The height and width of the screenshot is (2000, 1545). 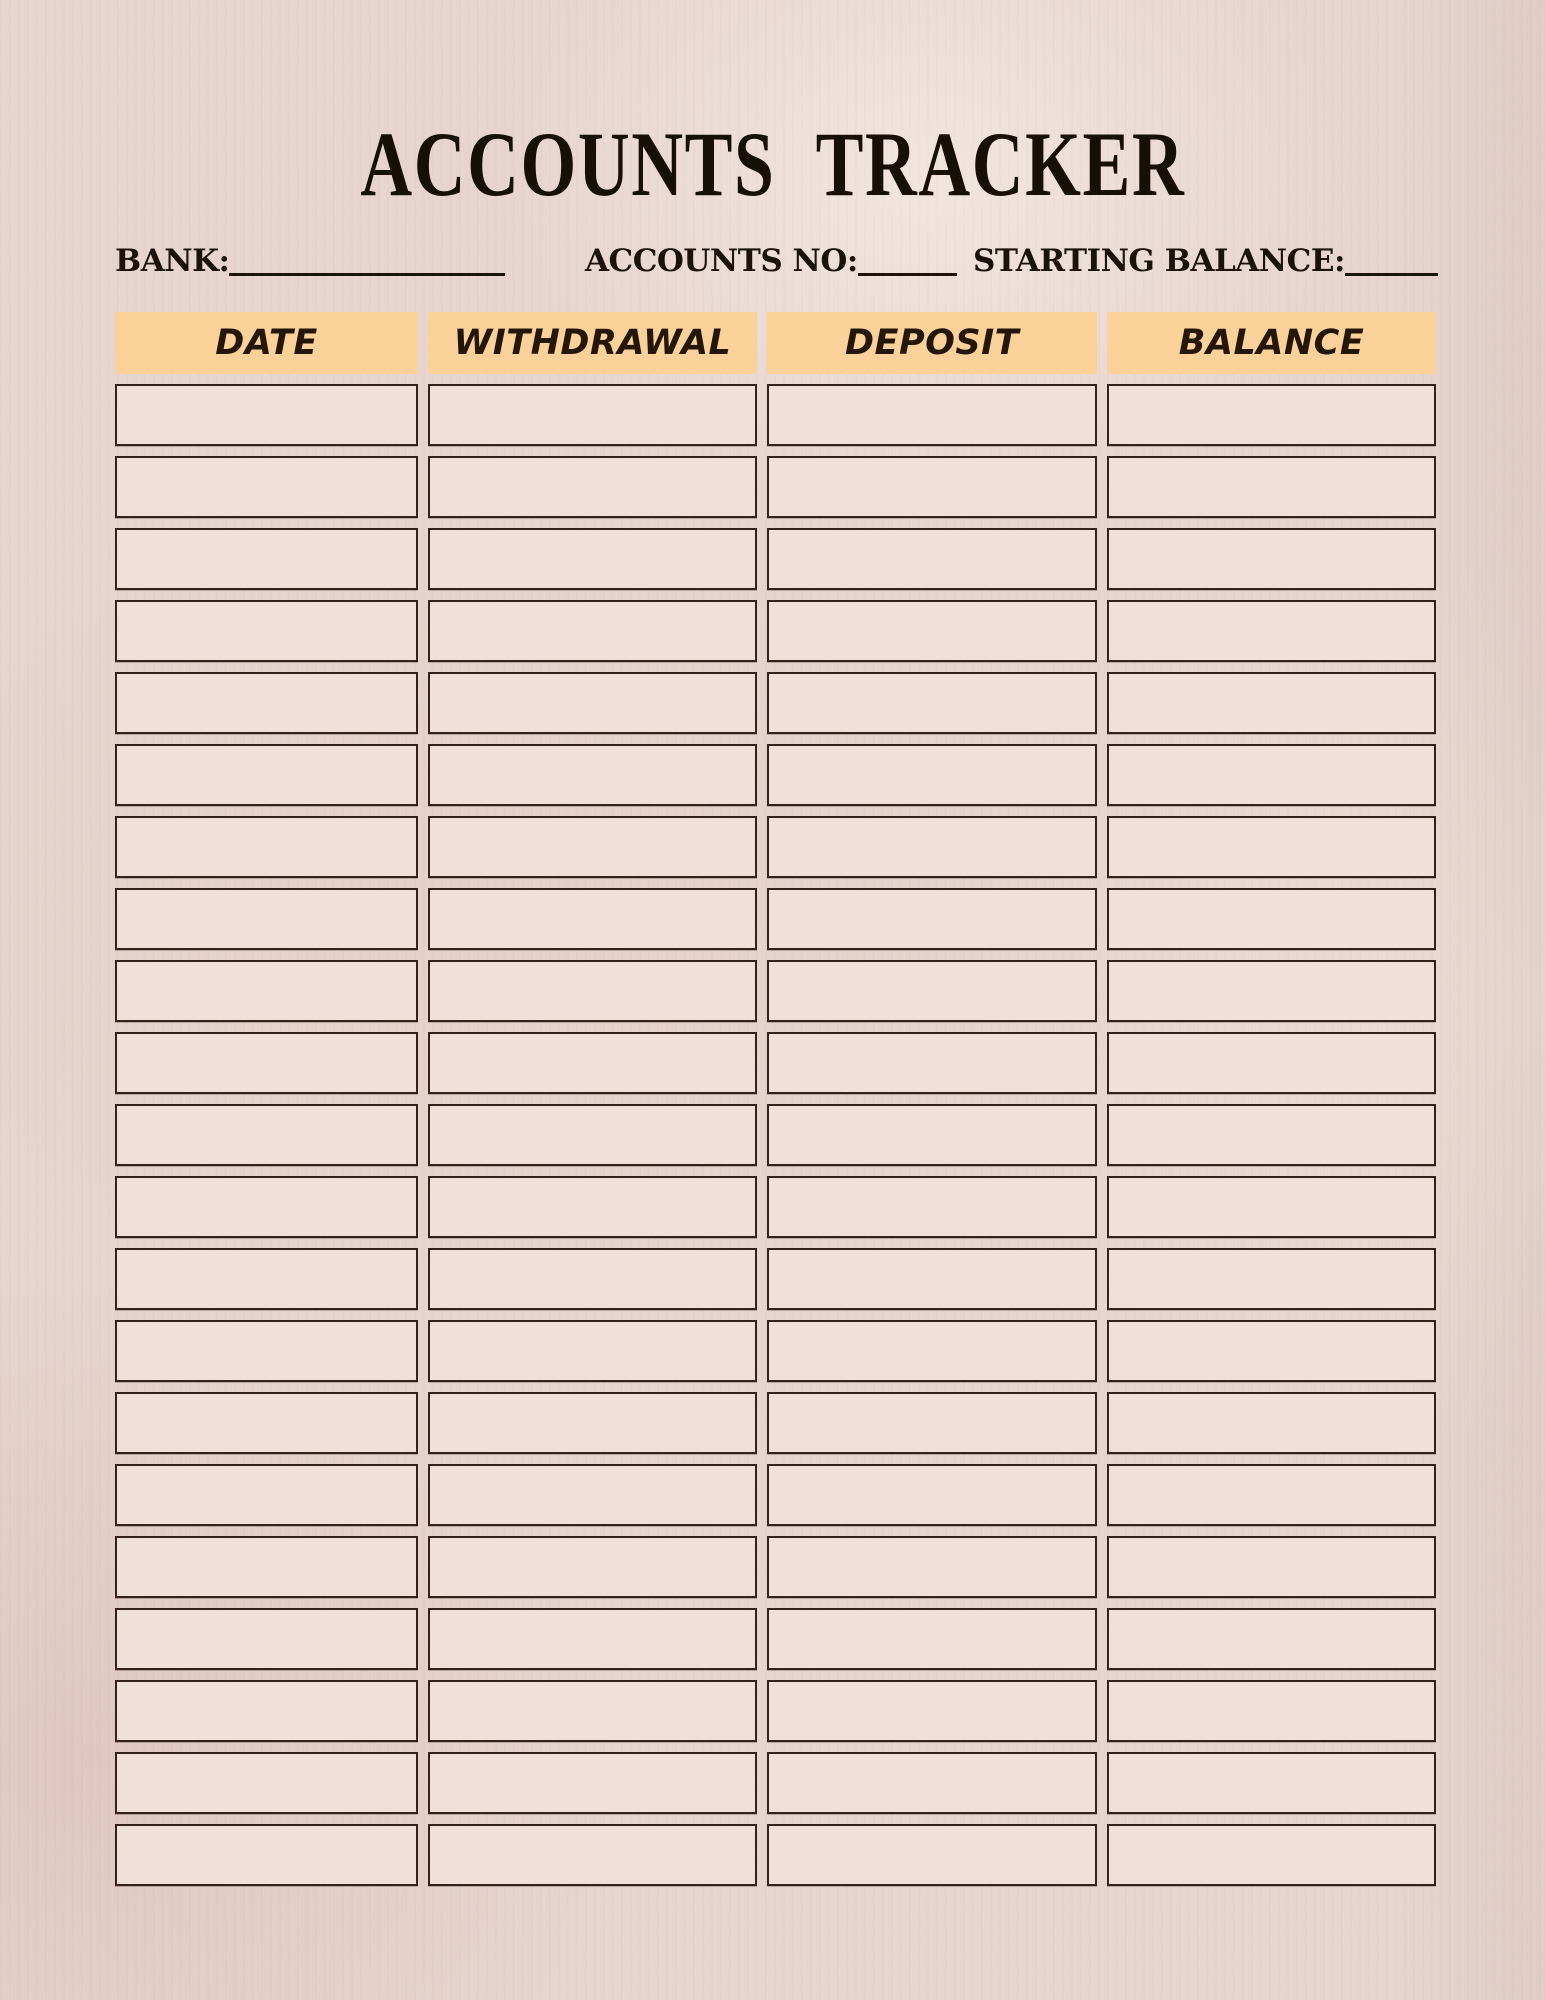 I want to click on table-cell-row2-deposit, so click(x=932, y=487).